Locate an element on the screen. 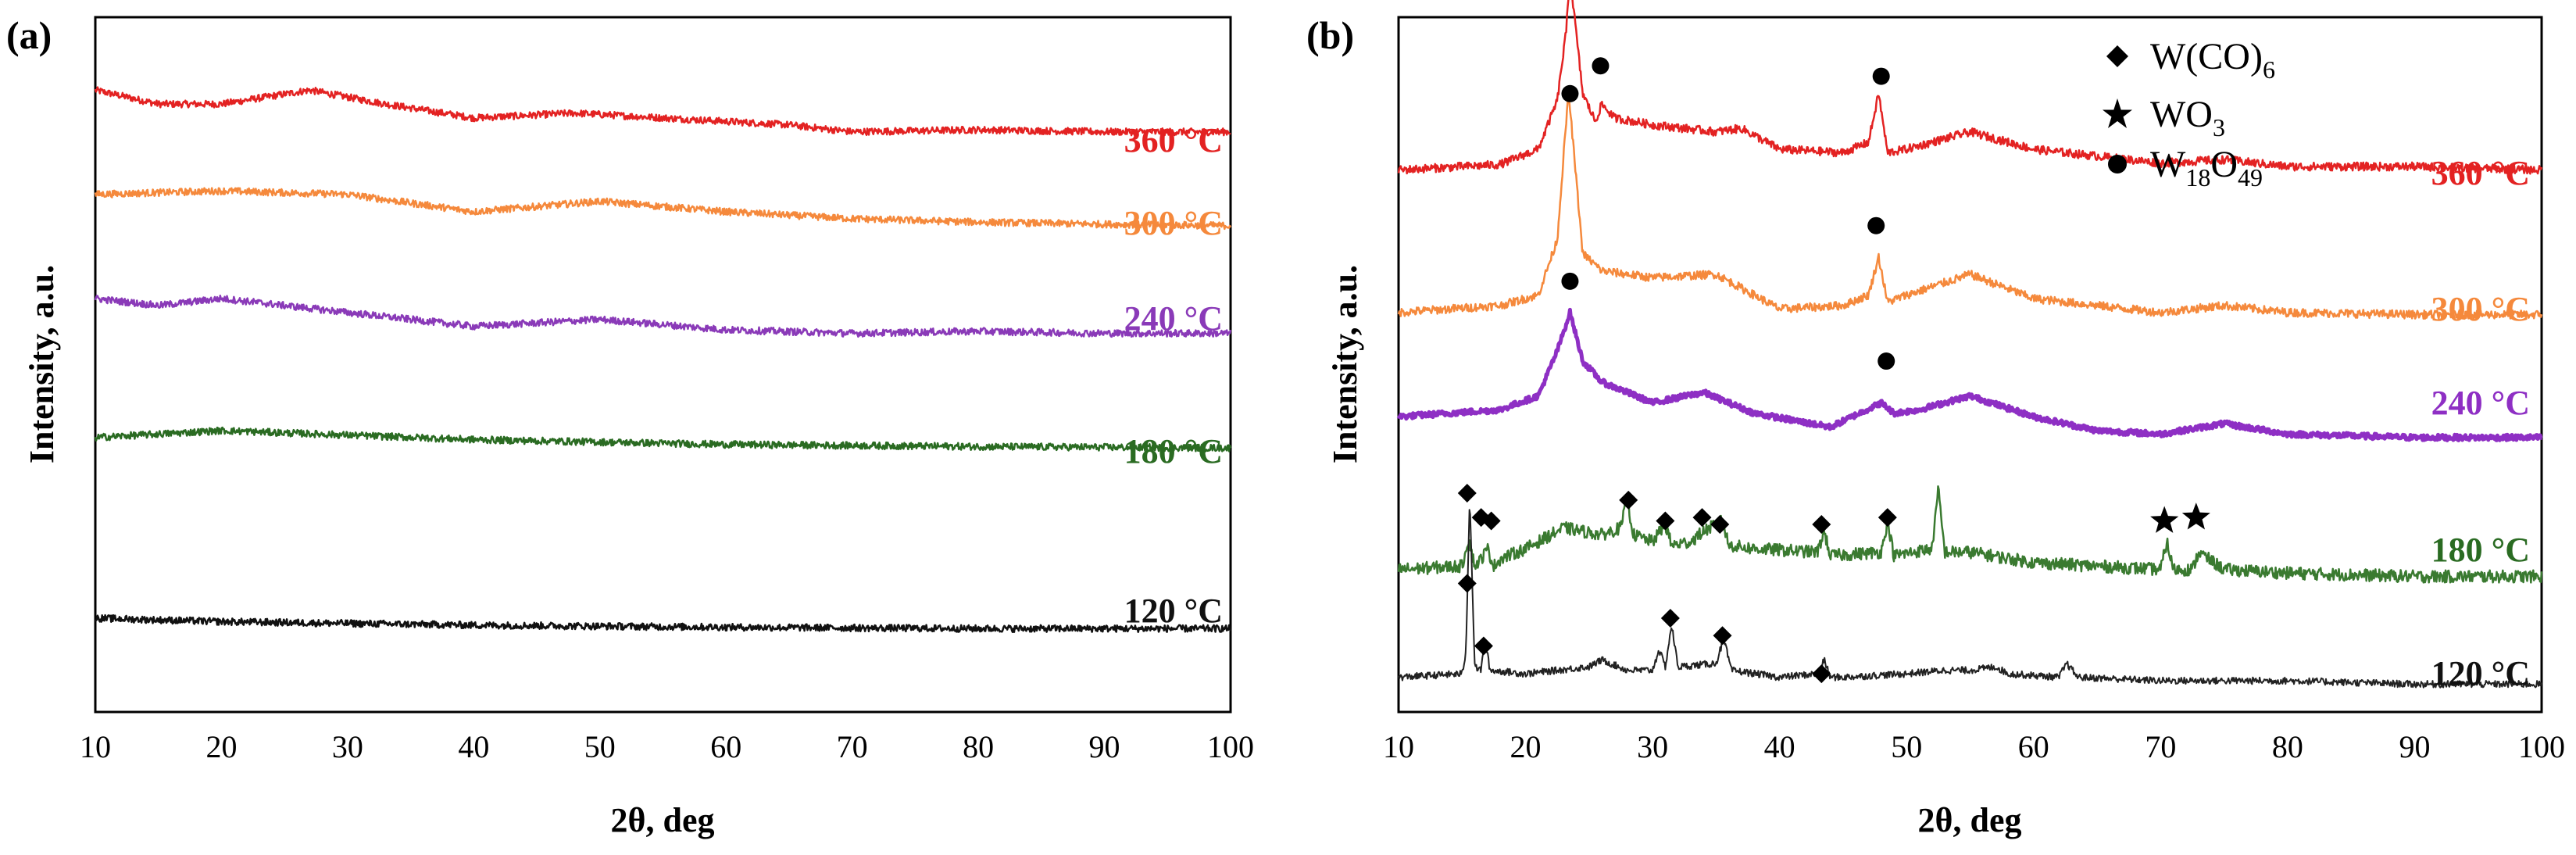 The height and width of the screenshot is (855, 2576). panel-a-label-180: 180 °C is located at coordinates (1174, 451).